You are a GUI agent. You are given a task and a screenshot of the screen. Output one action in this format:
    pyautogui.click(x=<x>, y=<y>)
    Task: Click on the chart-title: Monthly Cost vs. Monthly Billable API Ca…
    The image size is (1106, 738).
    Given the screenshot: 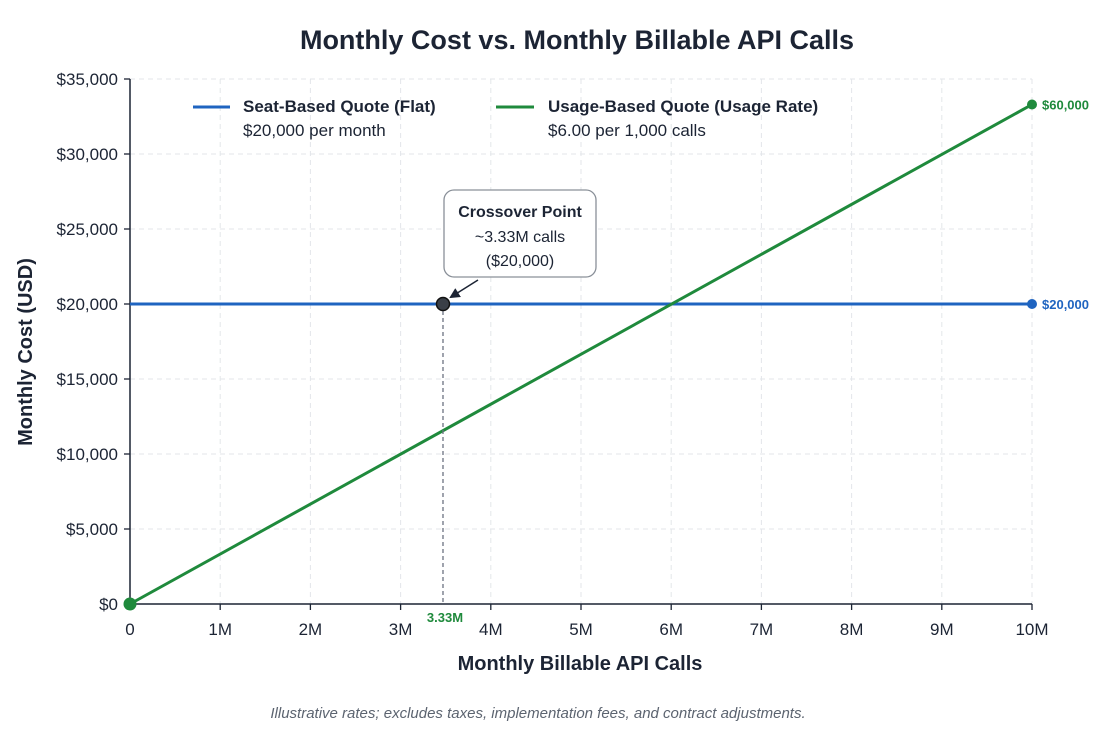 What is the action you would take?
    pyautogui.click(x=577, y=40)
    